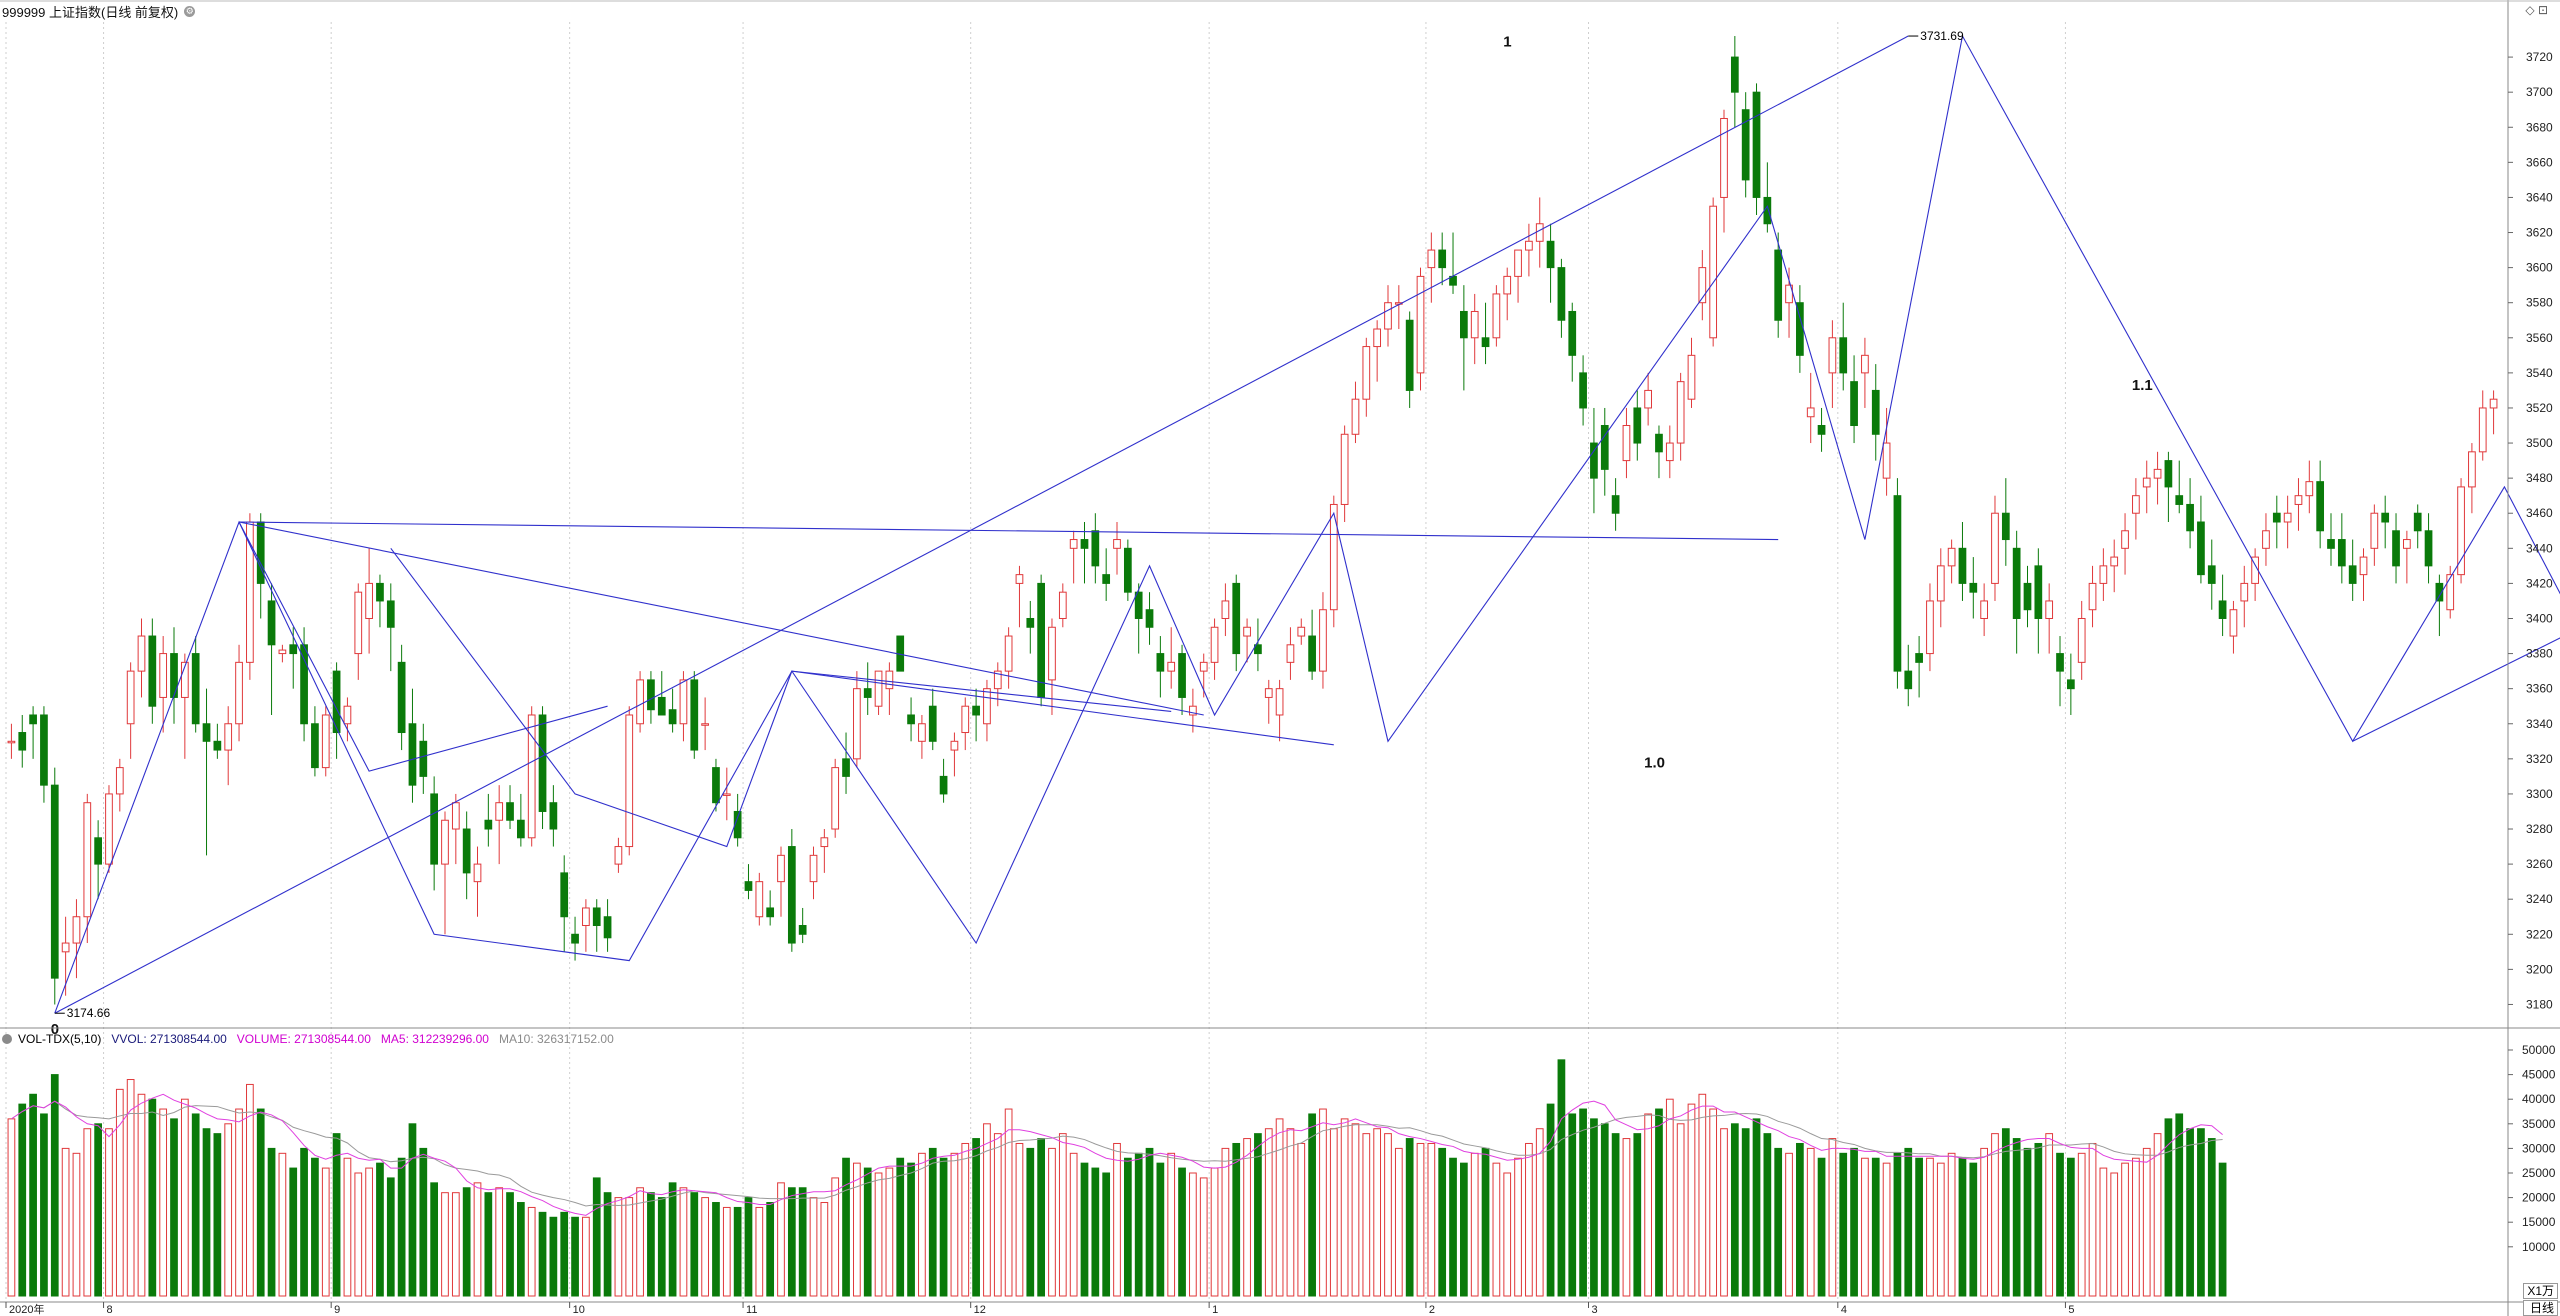 This screenshot has width=2560, height=1316. What do you see at coordinates (2540, 1308) in the screenshot?
I see `period-label: 日线` at bounding box center [2540, 1308].